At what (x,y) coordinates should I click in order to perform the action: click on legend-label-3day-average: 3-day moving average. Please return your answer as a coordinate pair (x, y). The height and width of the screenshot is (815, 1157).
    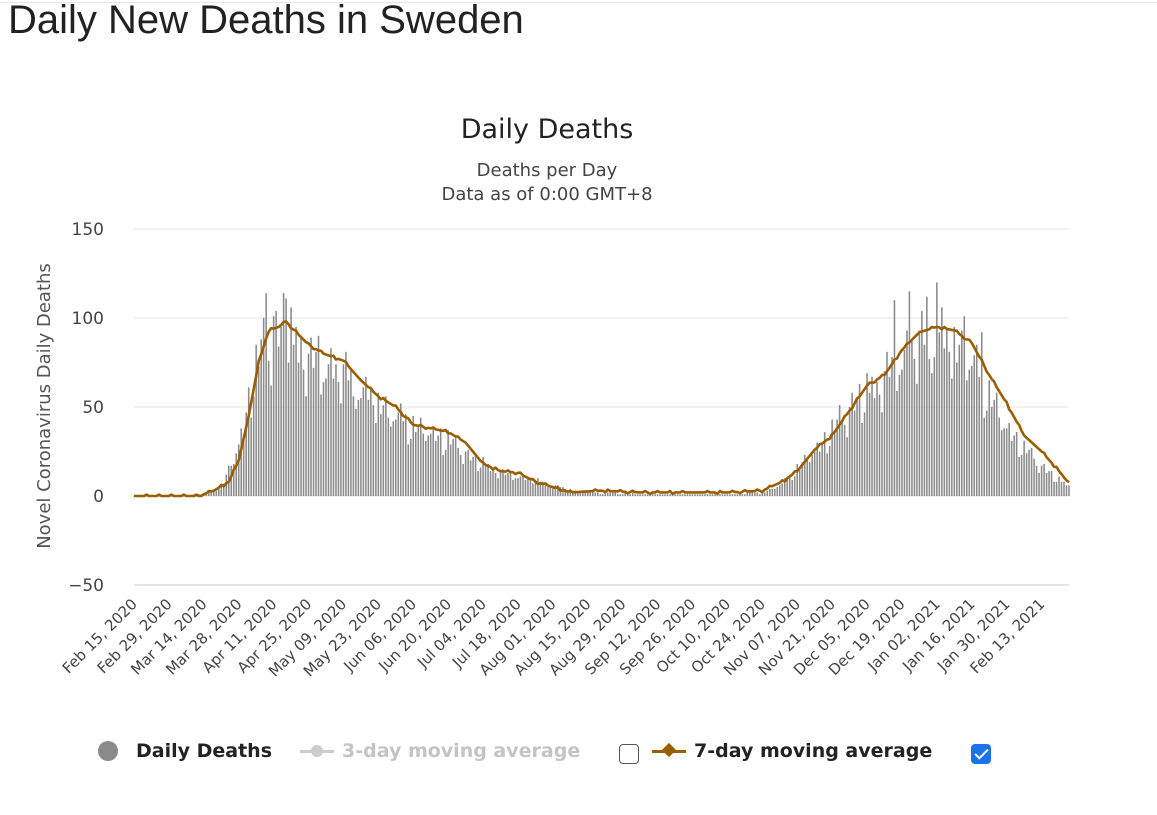
    Looking at the image, I should click on (461, 751).